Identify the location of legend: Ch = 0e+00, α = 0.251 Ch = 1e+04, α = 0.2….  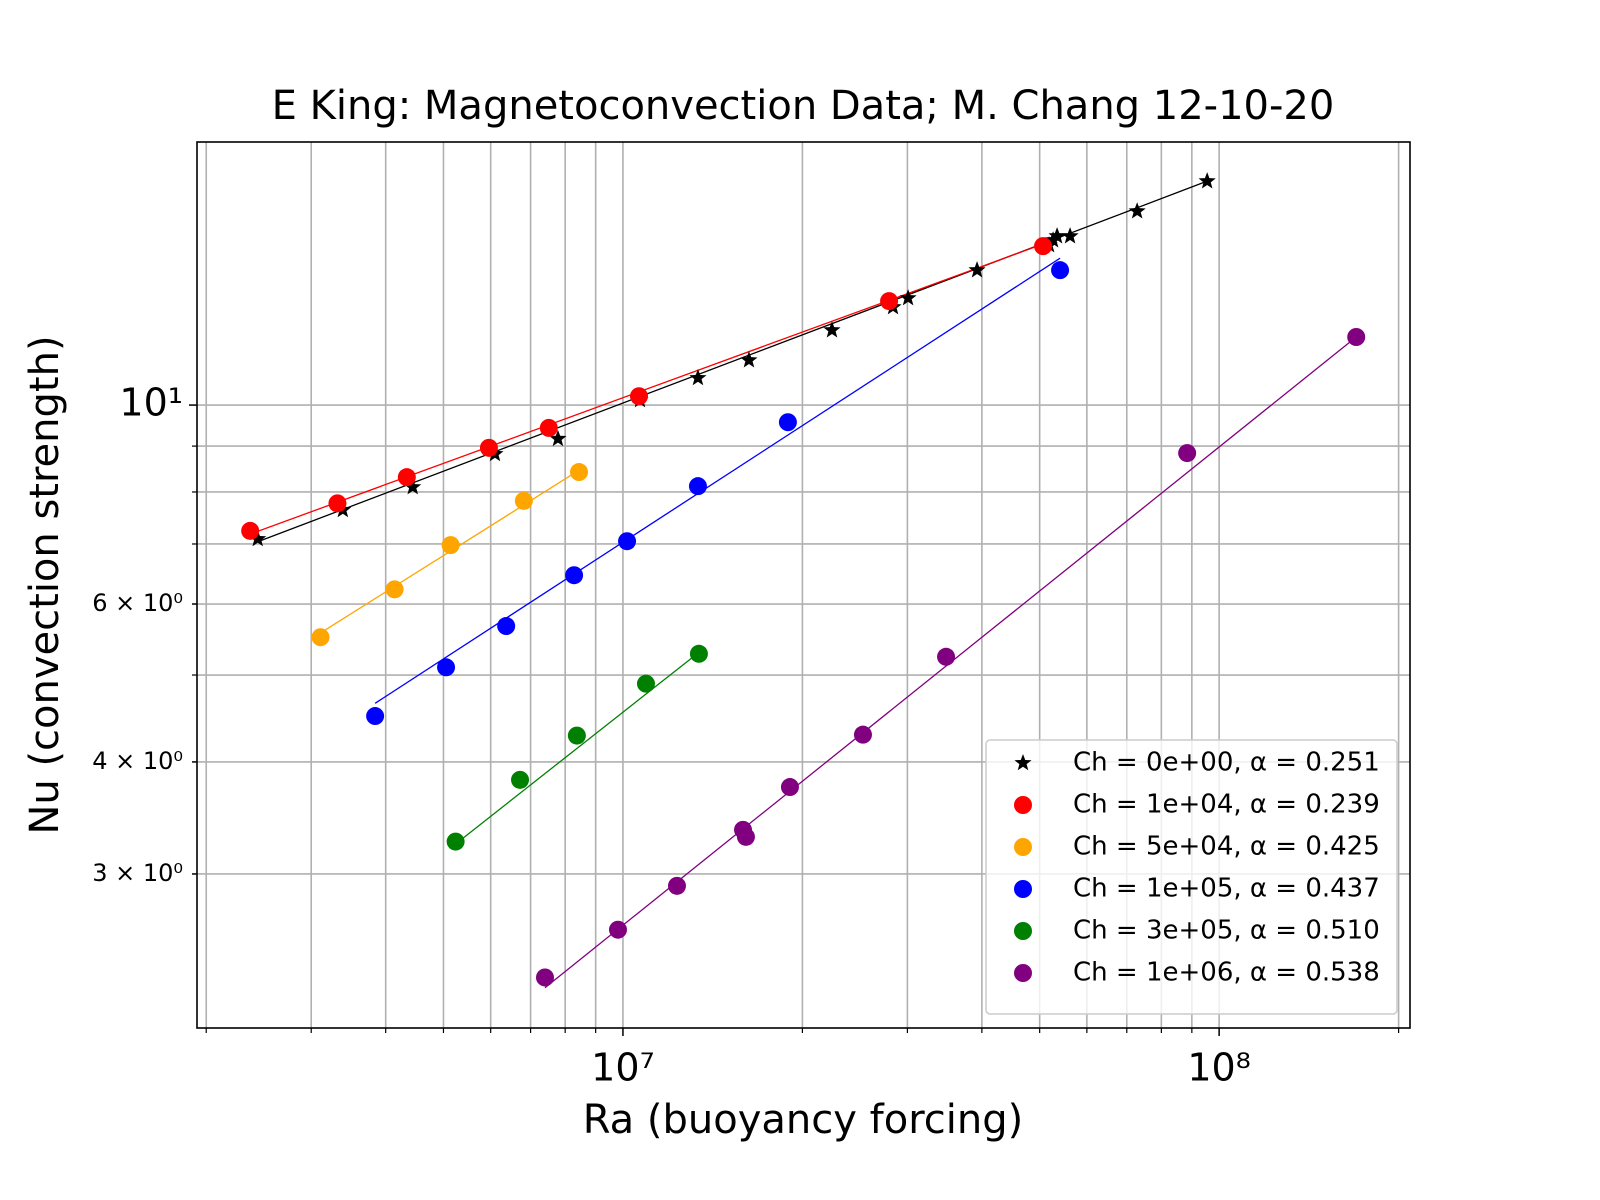
(1191, 877).